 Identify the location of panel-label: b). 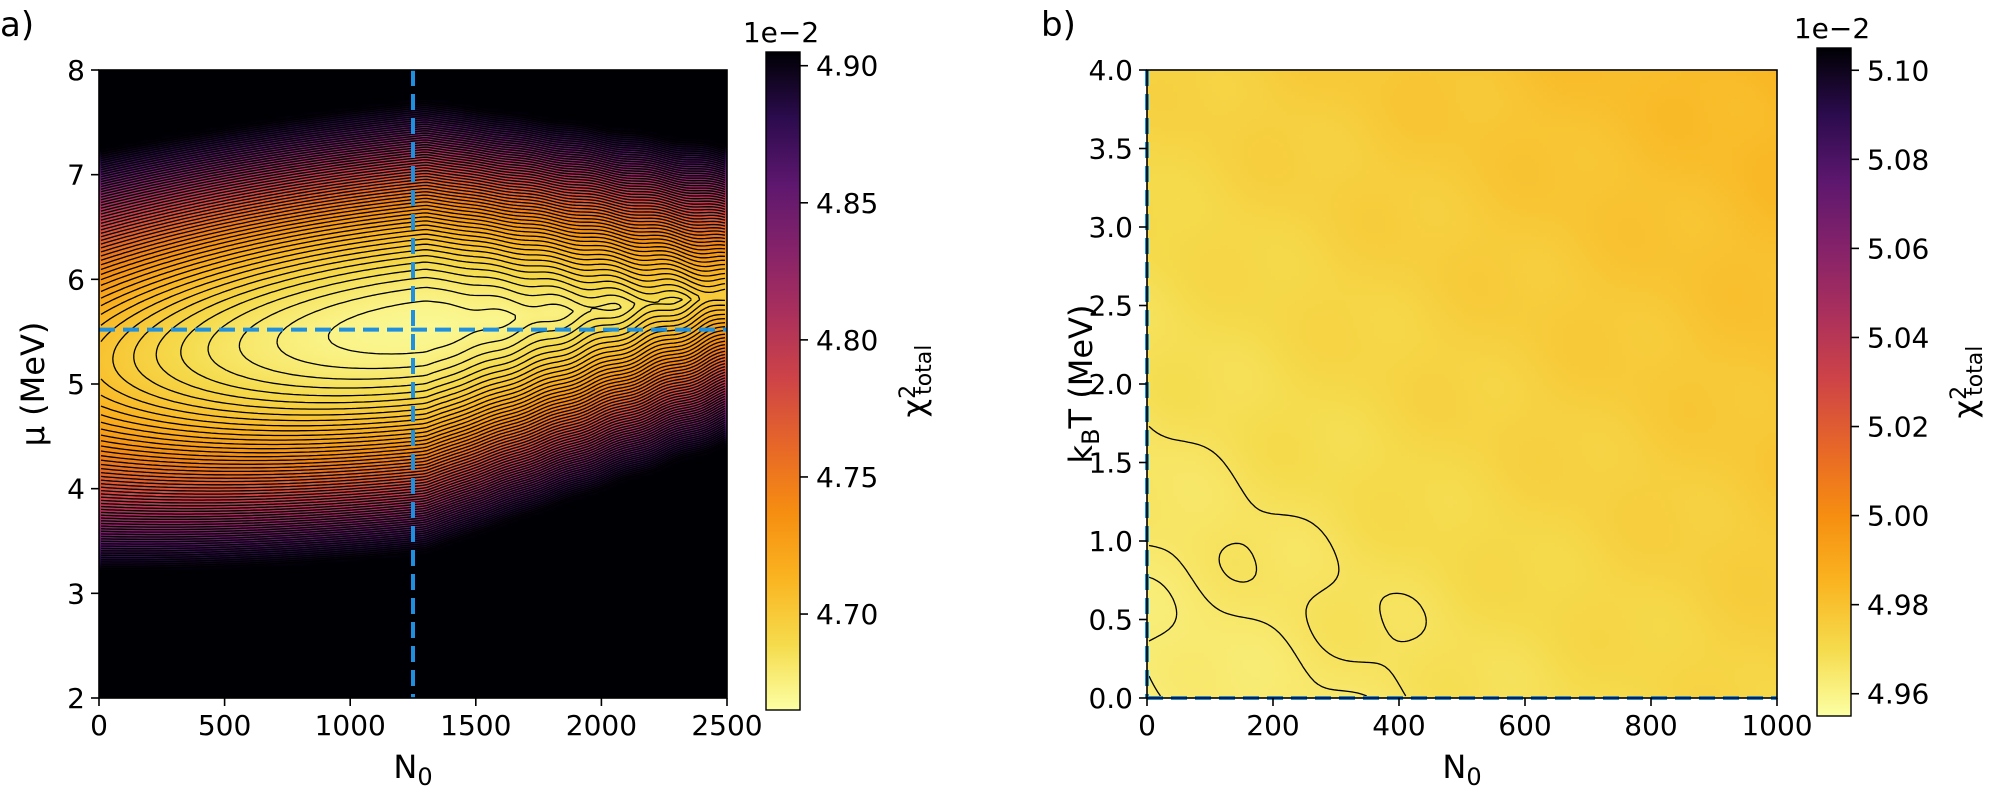
(1058, 25).